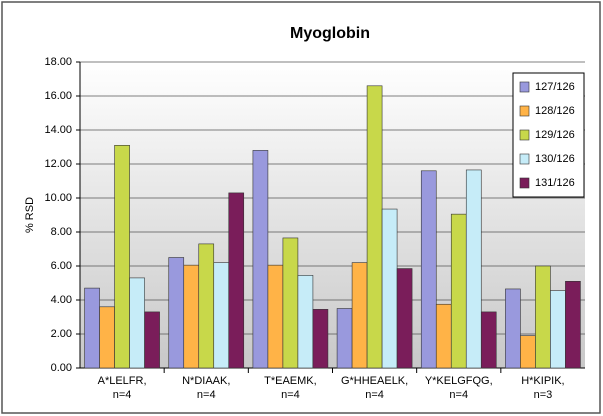  Describe the element at coordinates (555, 87) in the screenshot. I see `legend-label: 127/126` at that location.